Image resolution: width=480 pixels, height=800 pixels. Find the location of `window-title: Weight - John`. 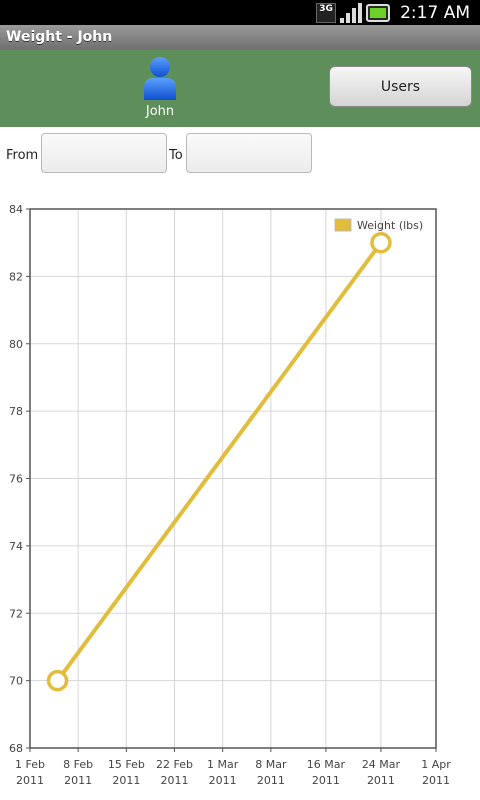

window-title: Weight - John is located at coordinates (240, 37).